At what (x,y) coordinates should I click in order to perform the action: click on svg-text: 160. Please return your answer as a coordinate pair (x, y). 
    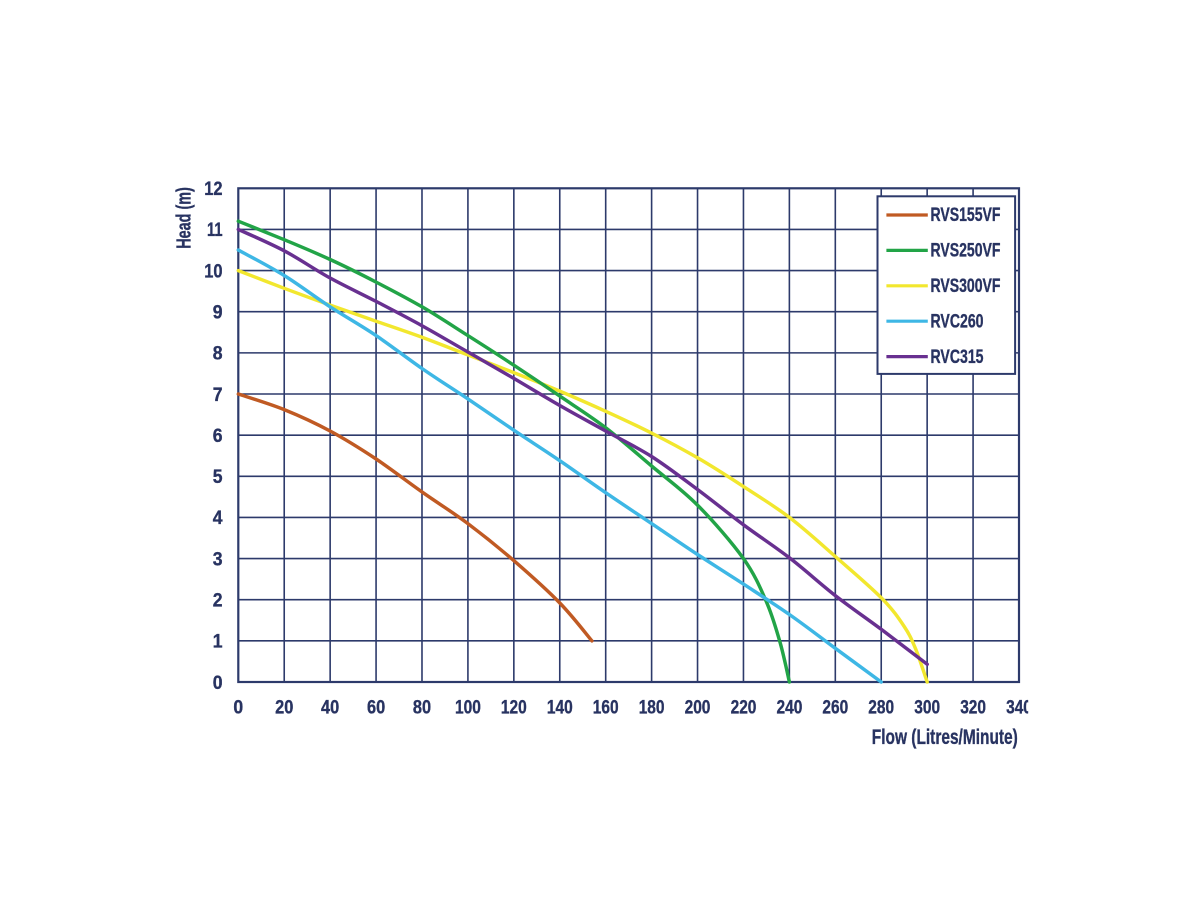
    Looking at the image, I should click on (606, 708).